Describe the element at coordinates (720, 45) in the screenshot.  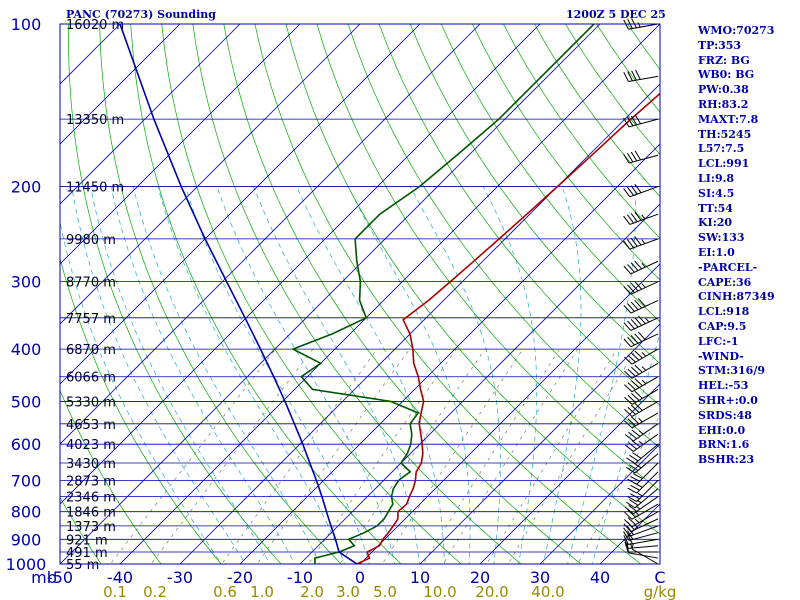
I see `index-entry: TP:353` at that location.